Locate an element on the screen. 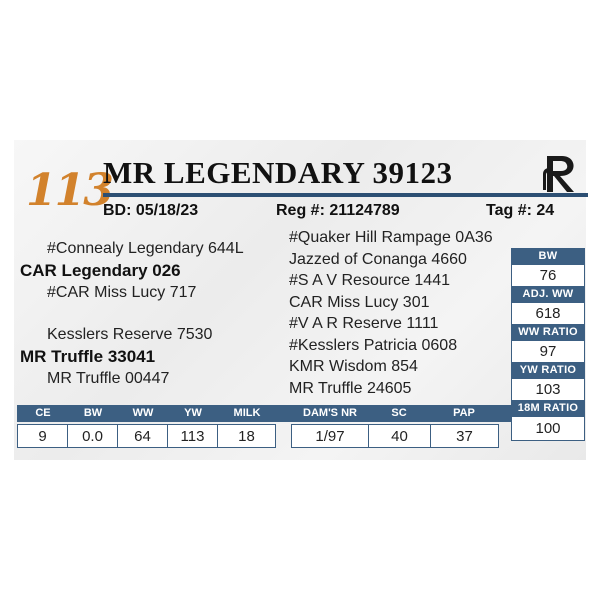 The height and width of the screenshot is (600, 600). third-gen-5: #V A R Reserve 1111 is located at coordinates (364, 323).